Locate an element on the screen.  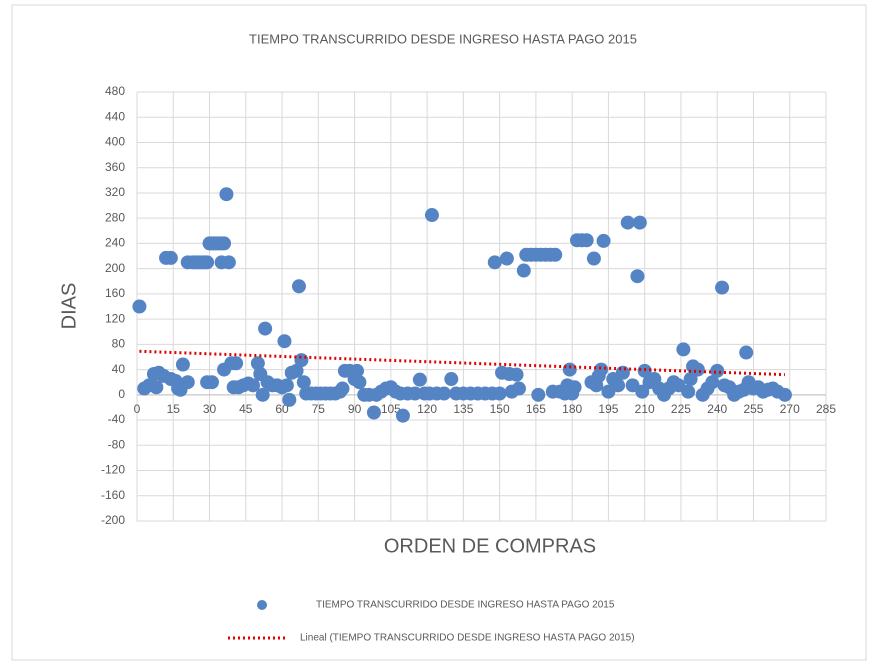
y-tick-label: -80 is located at coordinates (117, 444).